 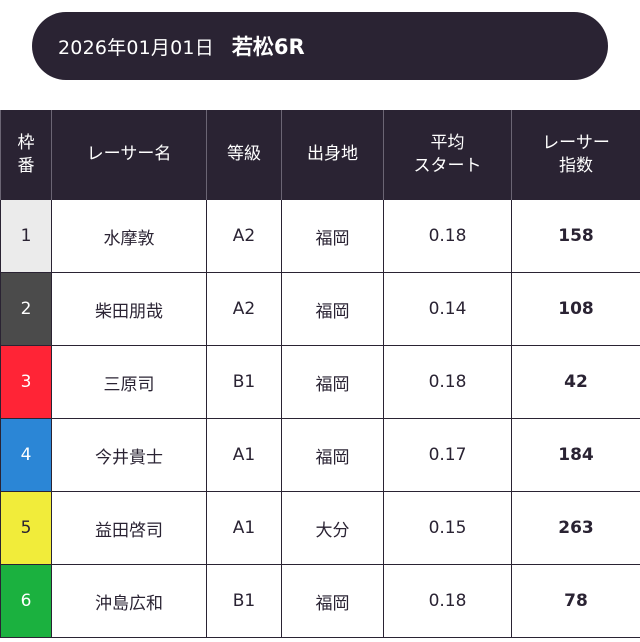 I want to click on racer-index: 263, so click(x=575, y=528).